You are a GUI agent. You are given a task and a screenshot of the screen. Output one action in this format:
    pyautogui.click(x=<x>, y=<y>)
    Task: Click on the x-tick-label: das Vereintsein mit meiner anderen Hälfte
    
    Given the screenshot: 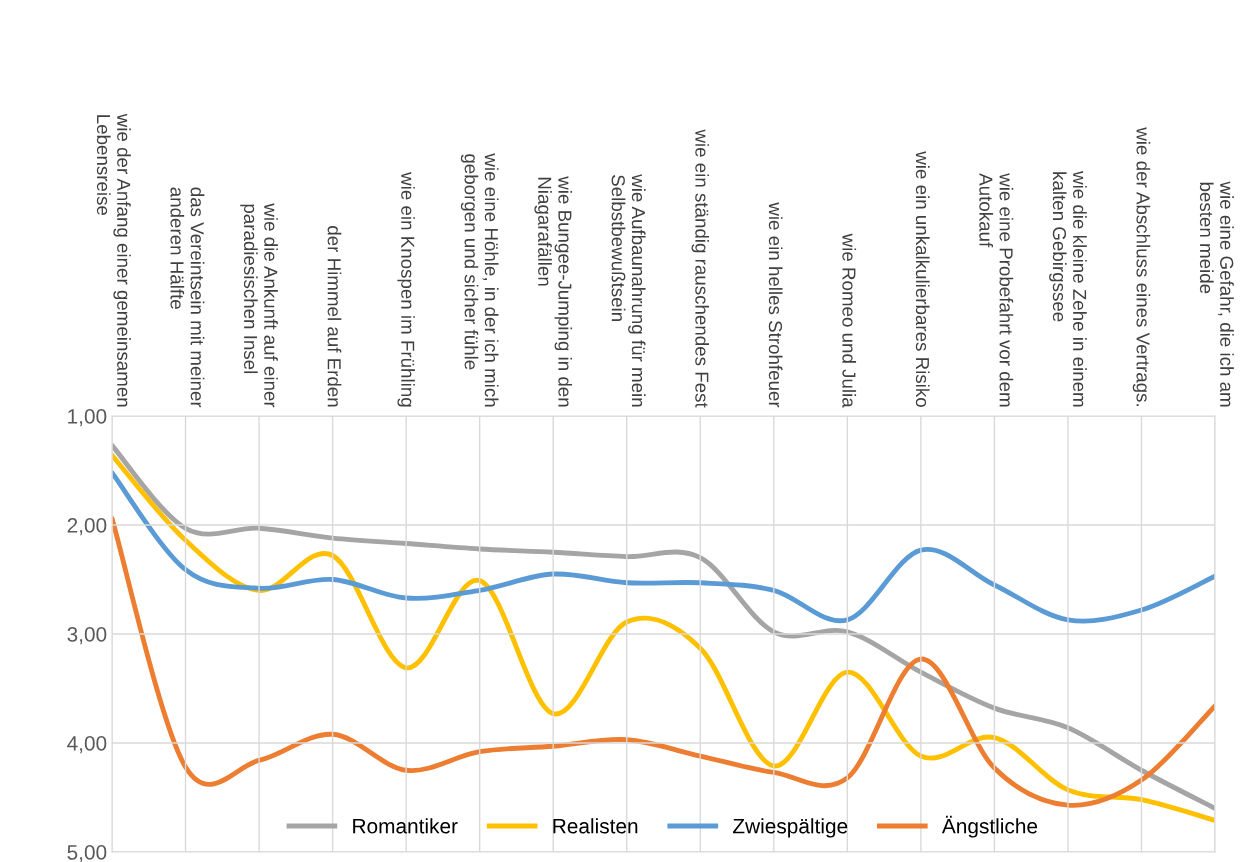 What is the action you would take?
    pyautogui.click(x=187, y=297)
    